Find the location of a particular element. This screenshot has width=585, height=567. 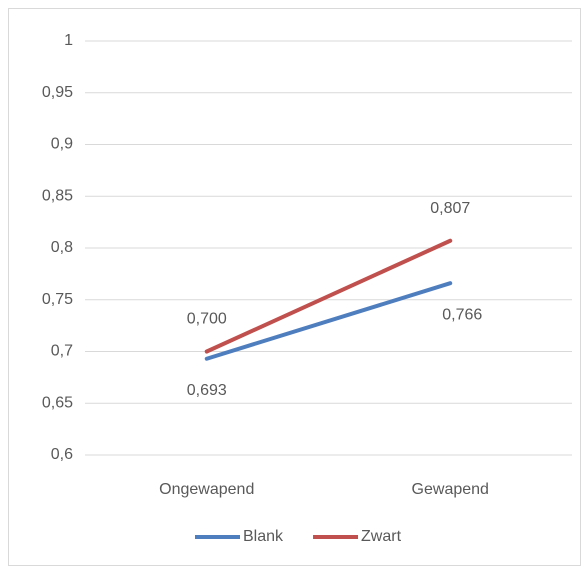

y-tick-label: 0,9 is located at coordinates (62, 144).